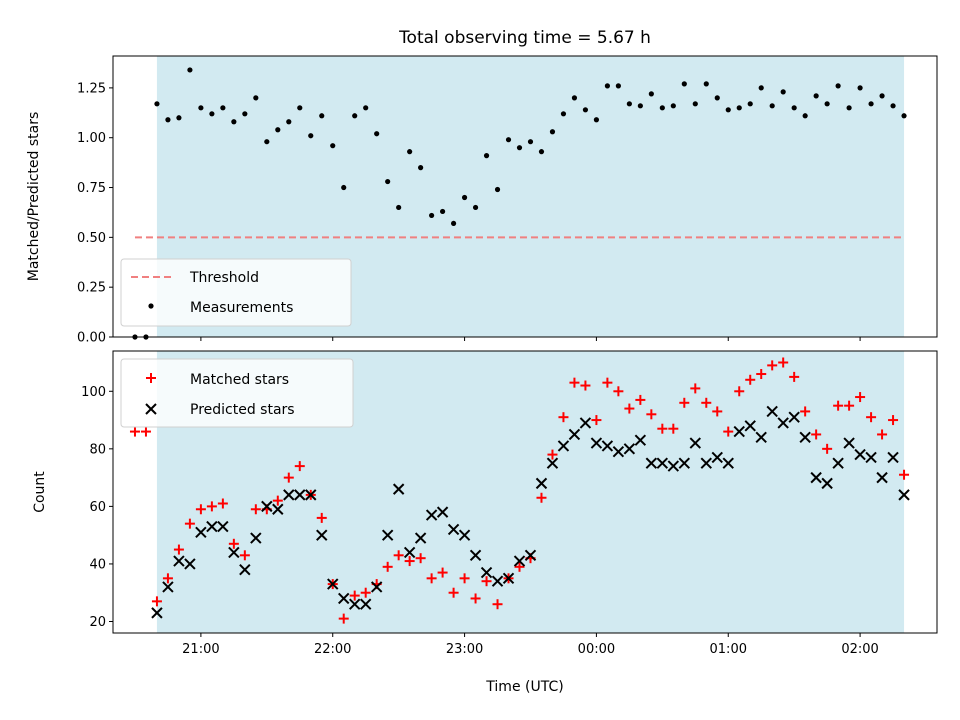  What do you see at coordinates (91, 138) in the screenshot?
I see `top-ytick-label: 1.00` at bounding box center [91, 138].